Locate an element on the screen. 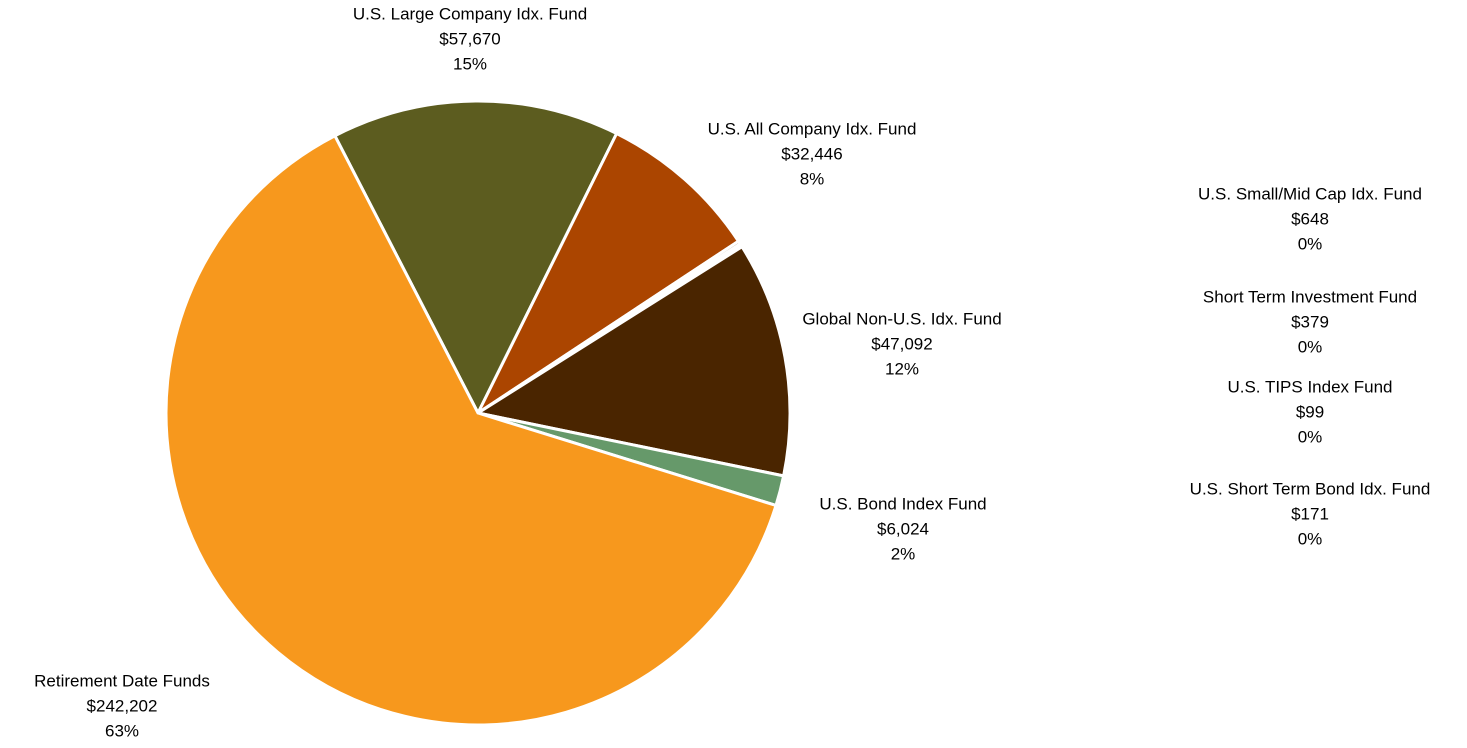 The image size is (1467, 748). slice-label: U.S. TIPS Index Fund is located at coordinates (1309, 386).